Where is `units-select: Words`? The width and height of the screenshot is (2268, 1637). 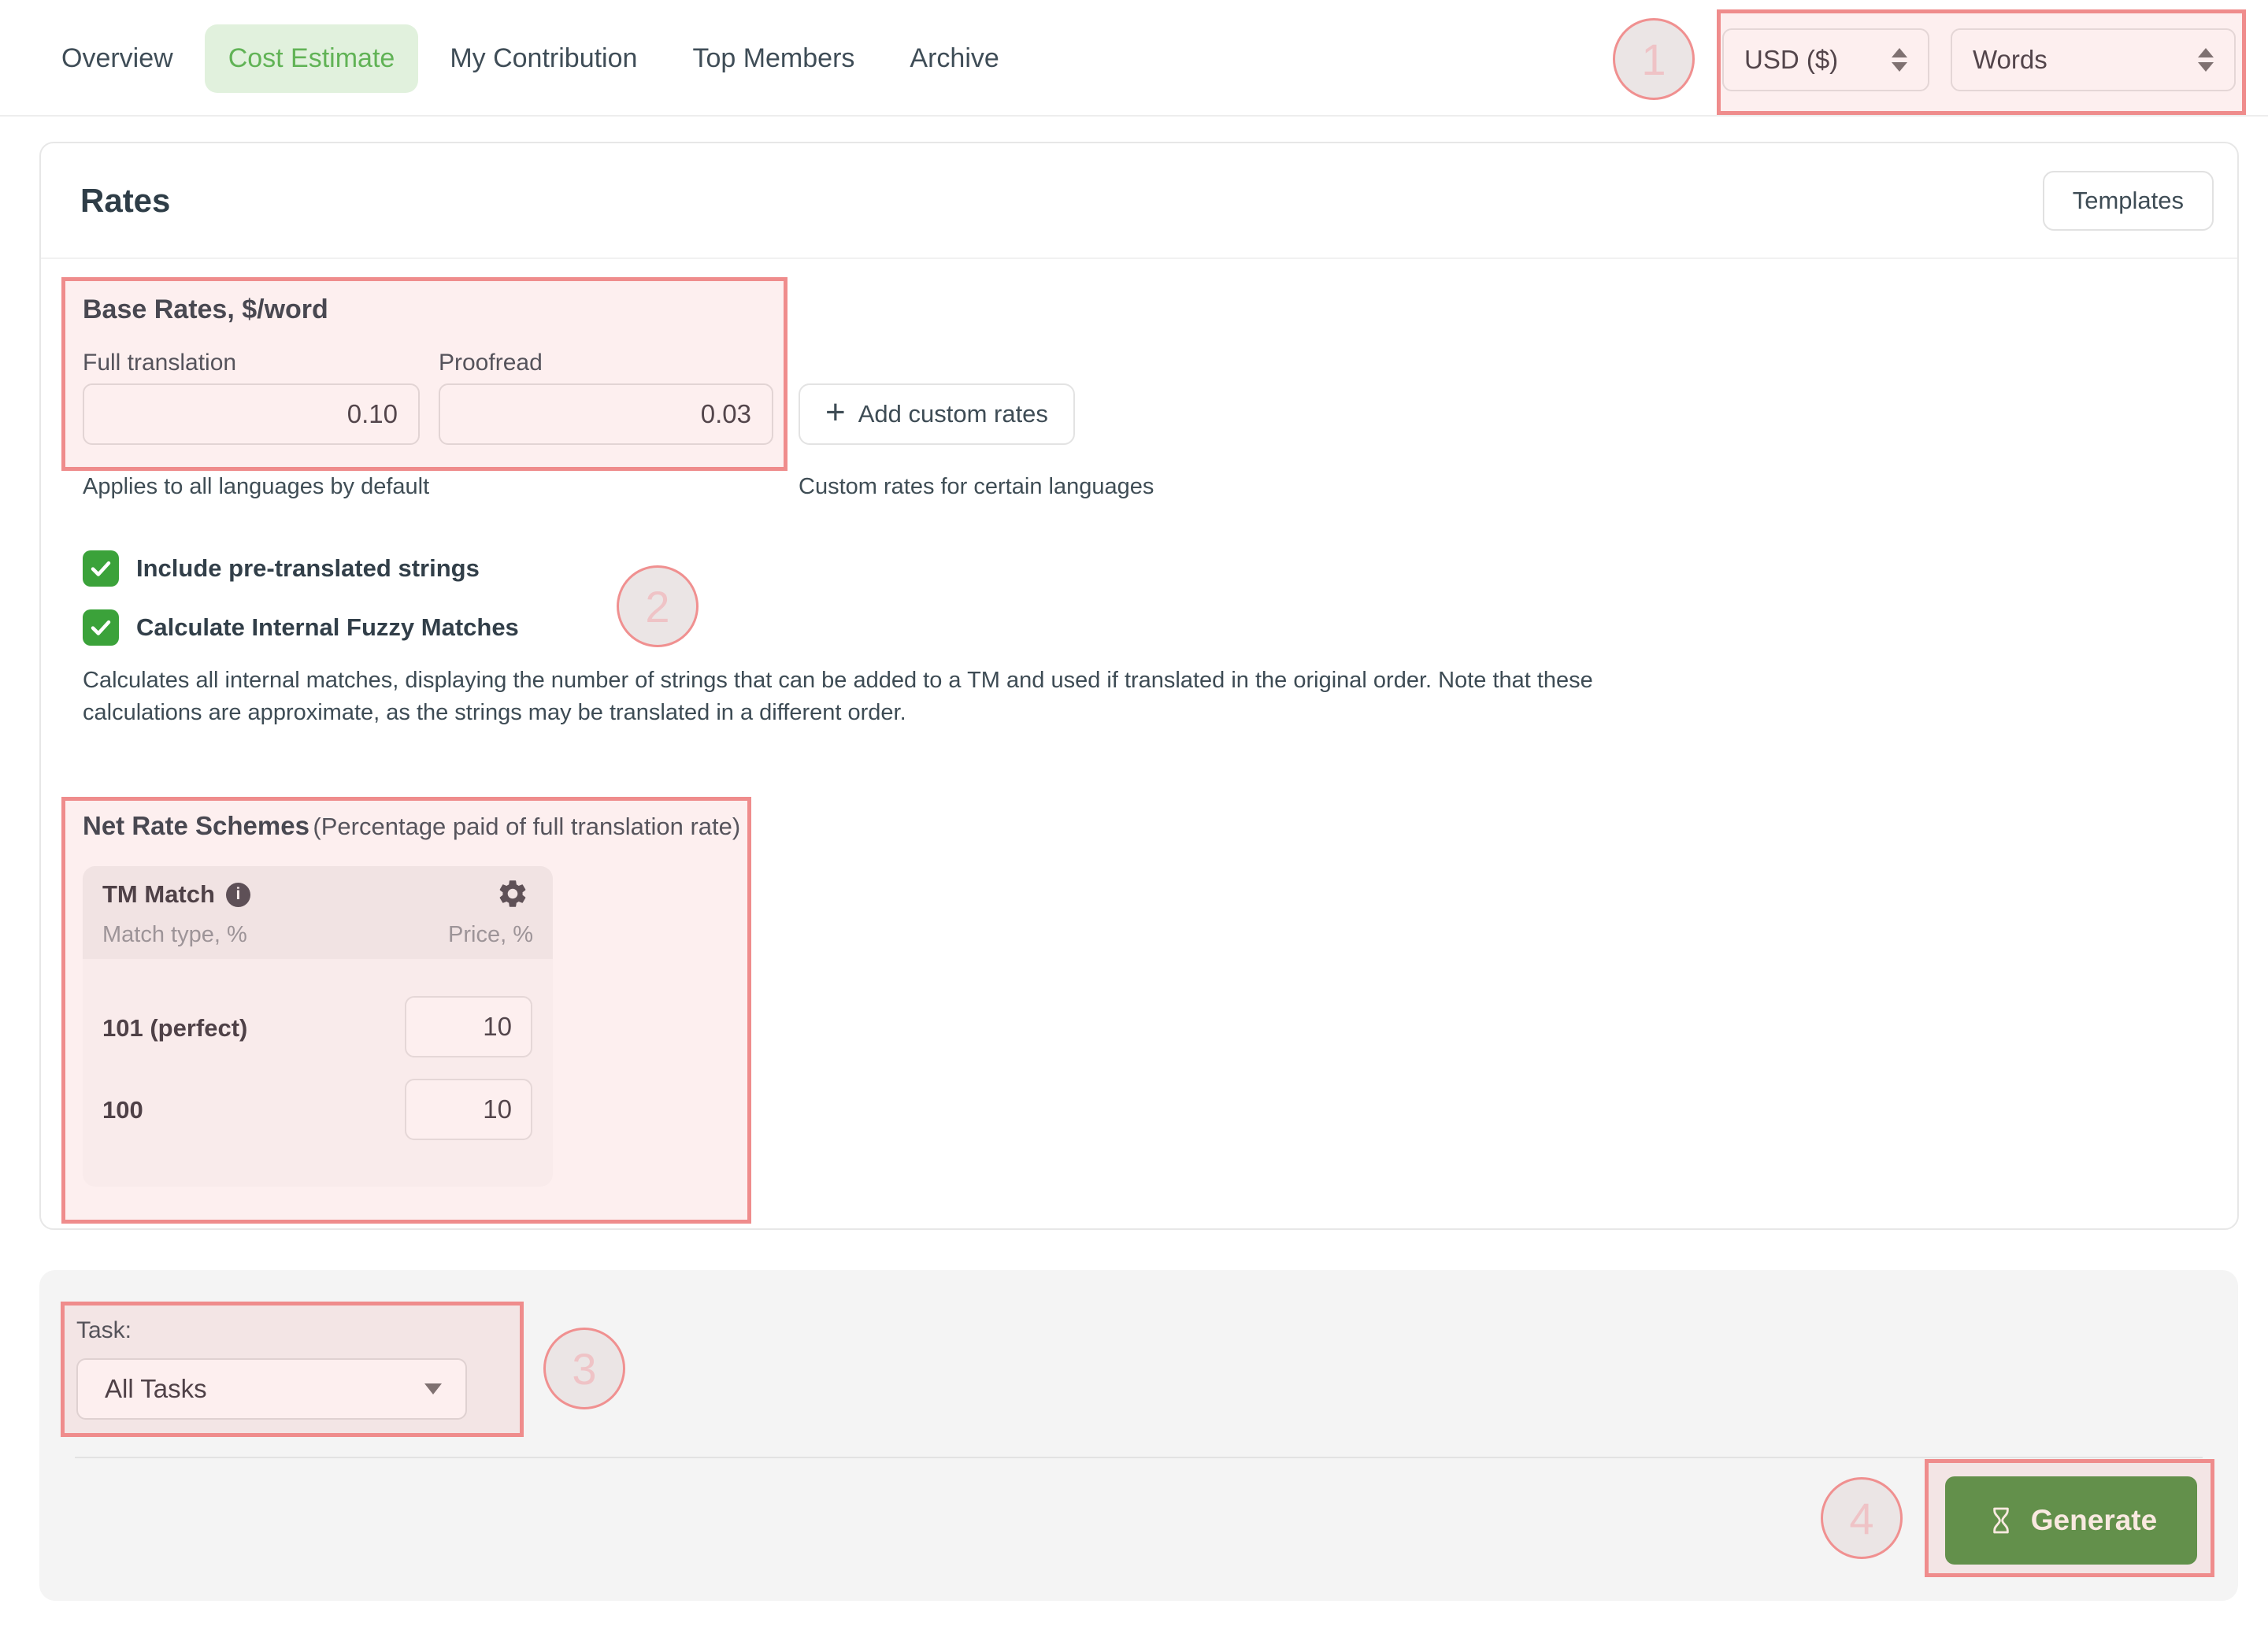
units-select: Words is located at coordinates (2093, 59).